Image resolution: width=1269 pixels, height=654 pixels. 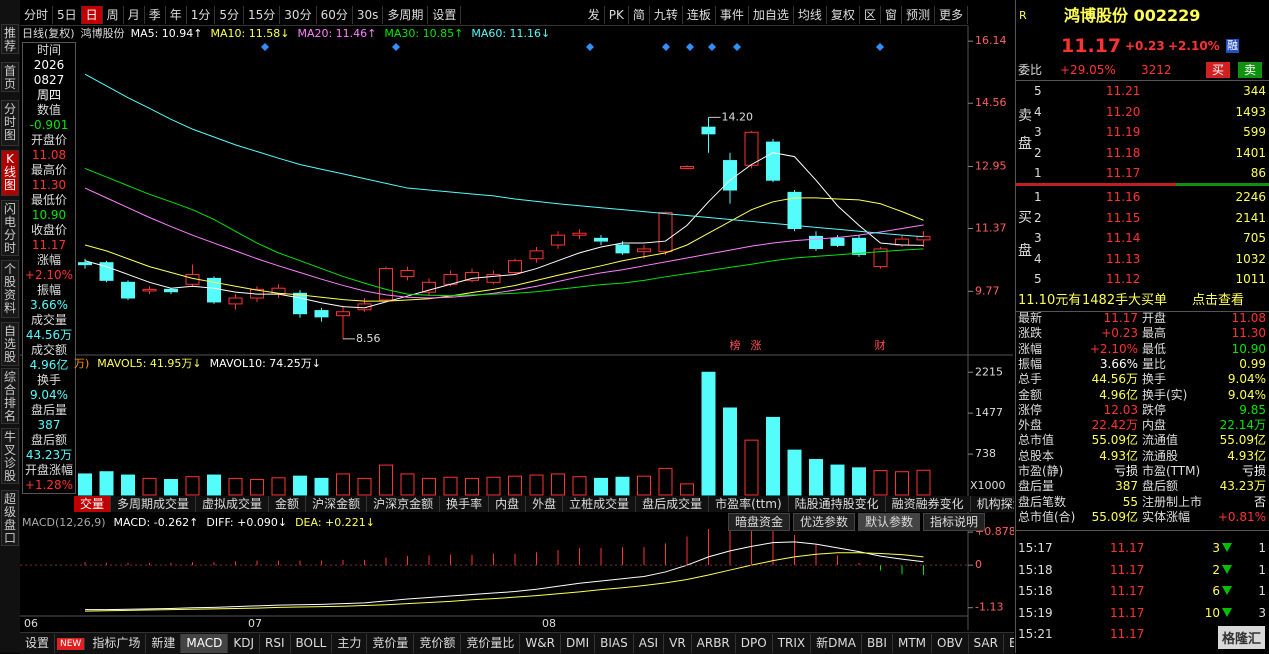 What do you see at coordinates (155, 15) in the screenshot?
I see `toolbar-button: 季` at bounding box center [155, 15].